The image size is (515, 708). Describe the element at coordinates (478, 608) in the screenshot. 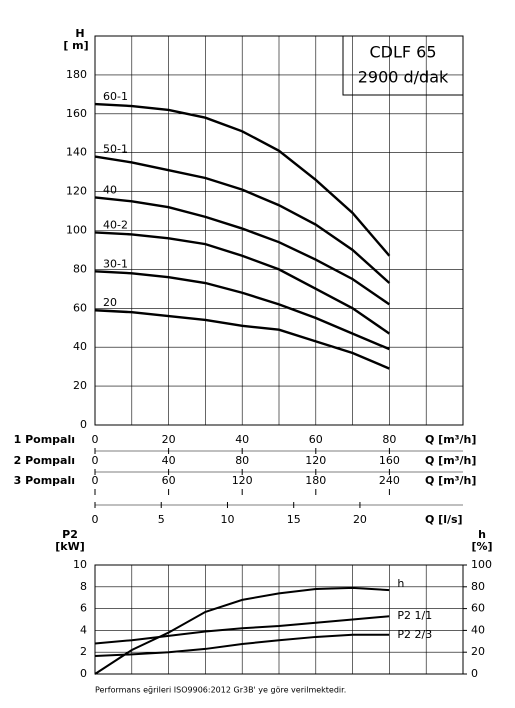

I see `y2-tick-label: 60` at that location.